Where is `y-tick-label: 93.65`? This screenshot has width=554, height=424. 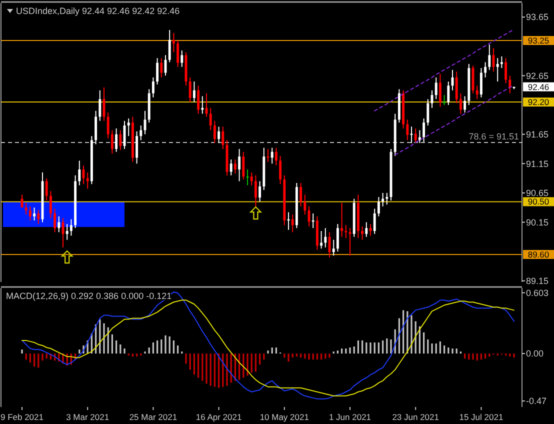 y-tick-label: 93.65 is located at coordinates (537, 17).